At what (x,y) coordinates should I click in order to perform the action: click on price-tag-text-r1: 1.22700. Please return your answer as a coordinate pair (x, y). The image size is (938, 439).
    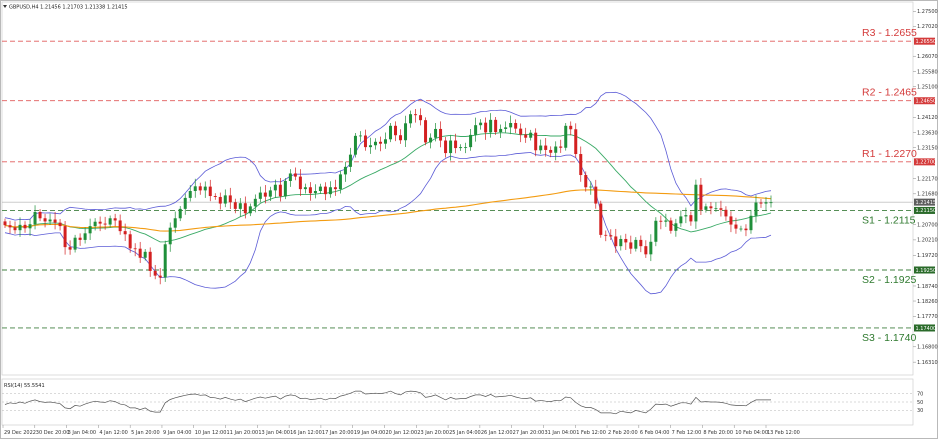
    Looking at the image, I should click on (926, 163).